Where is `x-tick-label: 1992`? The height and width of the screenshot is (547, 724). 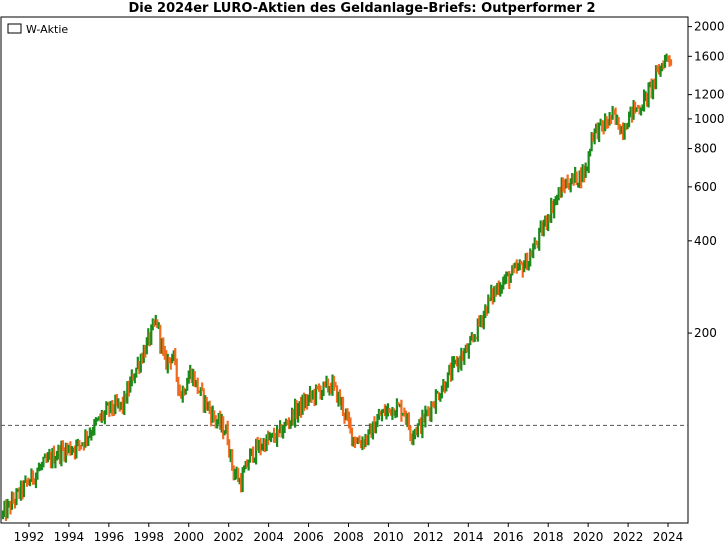 x-tick-label: 1992 is located at coordinates (29, 537).